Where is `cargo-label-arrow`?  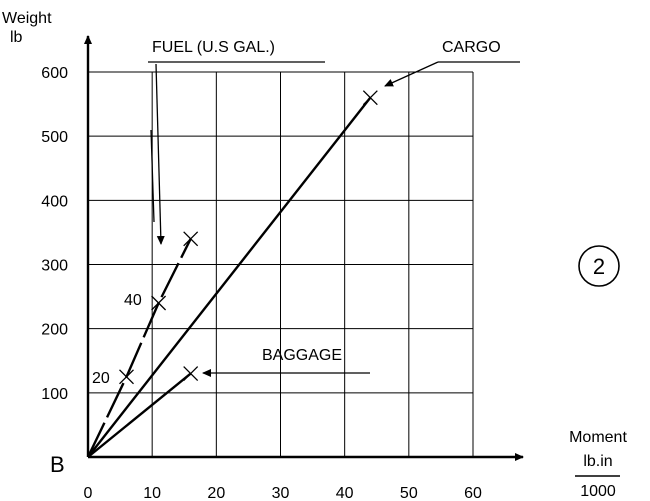 cargo-label-arrow is located at coordinates (411, 74).